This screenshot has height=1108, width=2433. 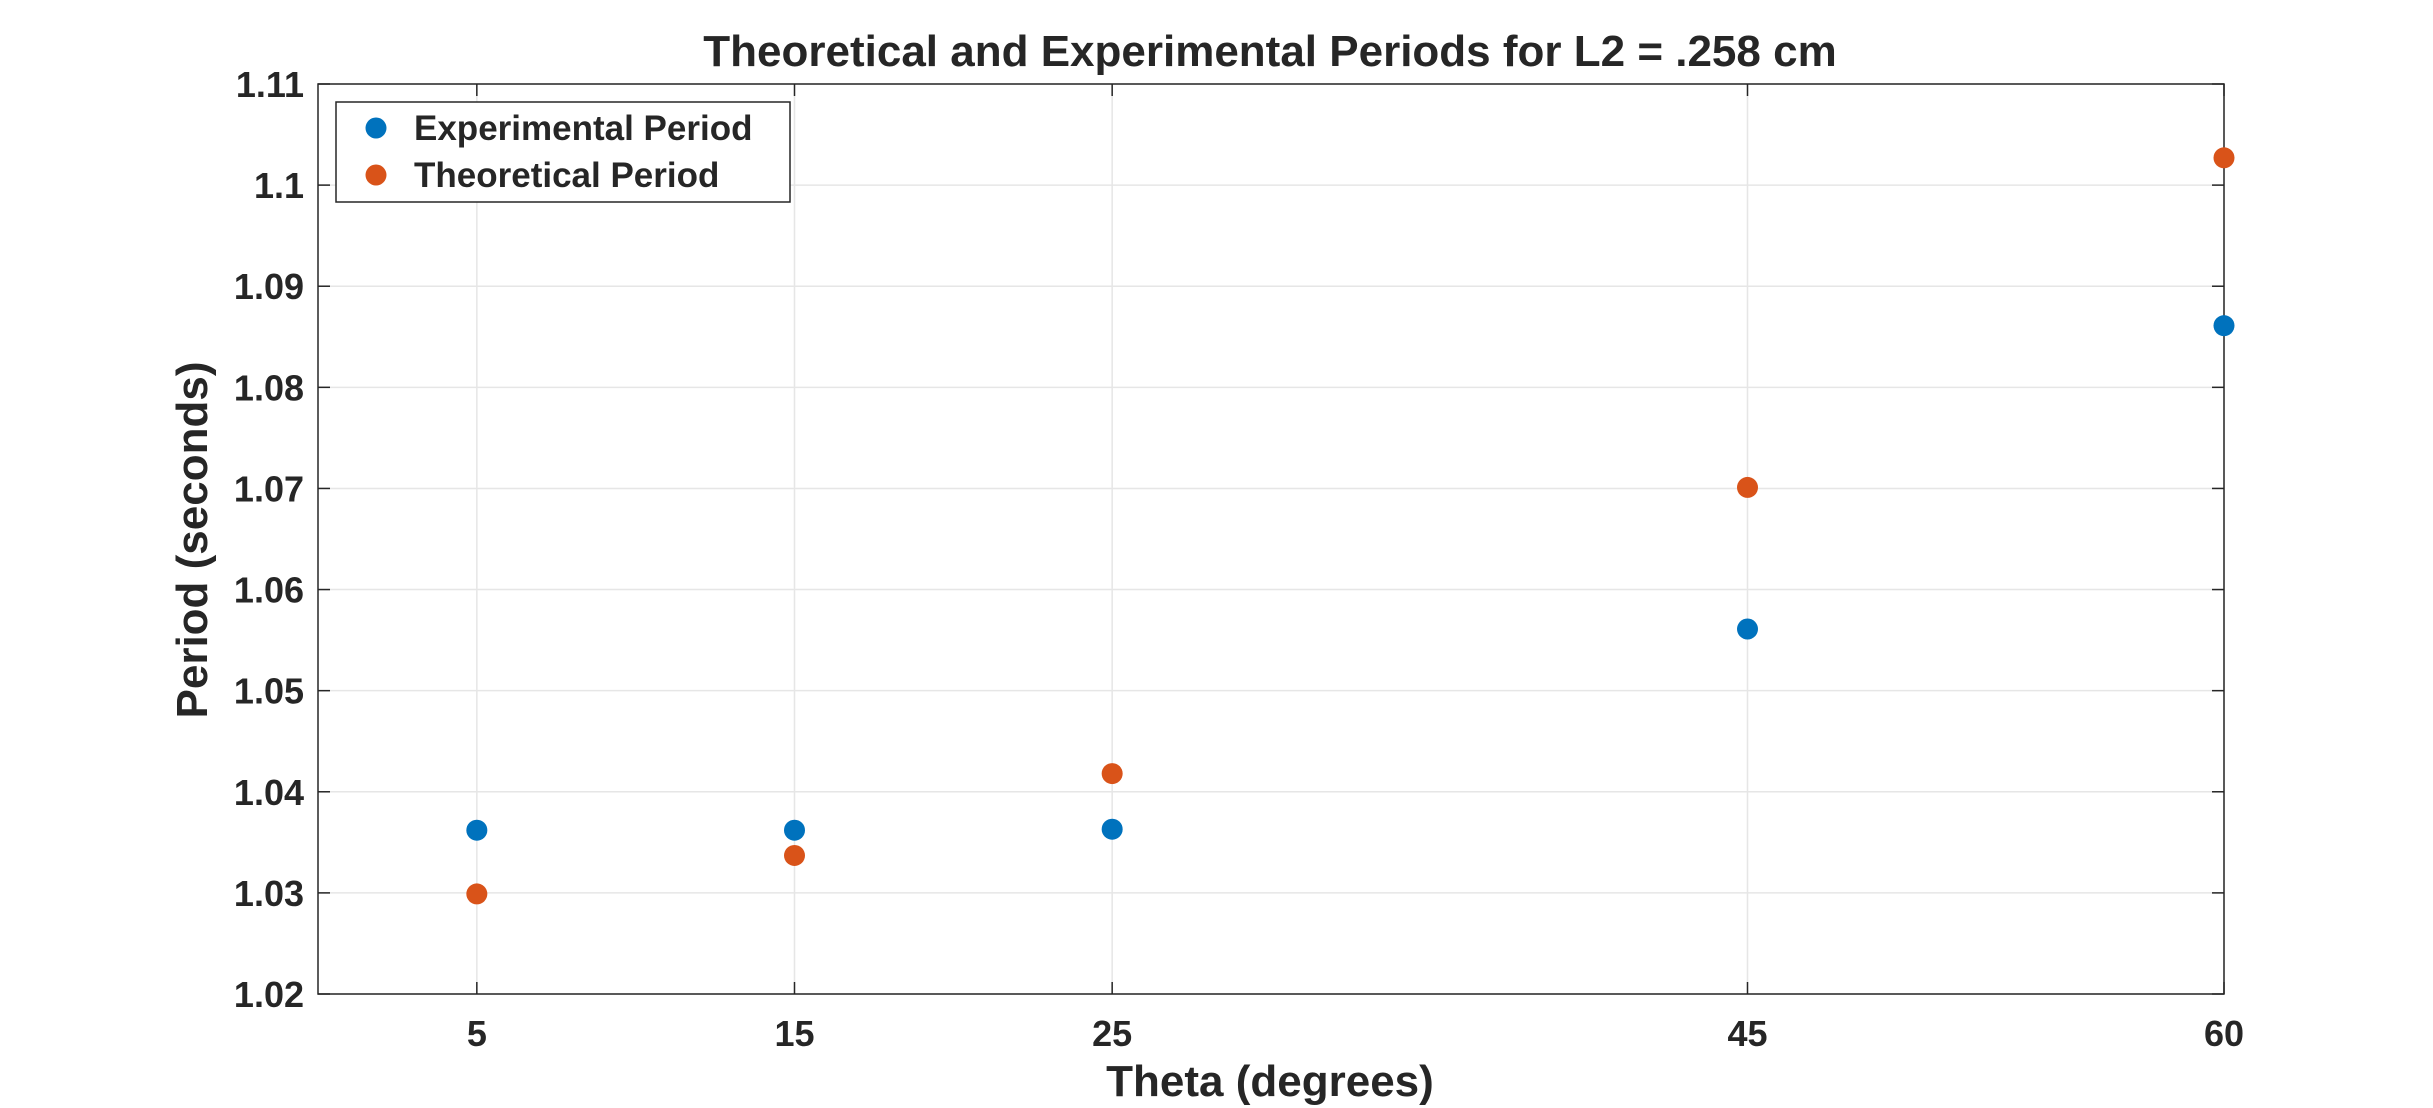 I want to click on y-tick-label: 1.11, so click(x=270, y=84).